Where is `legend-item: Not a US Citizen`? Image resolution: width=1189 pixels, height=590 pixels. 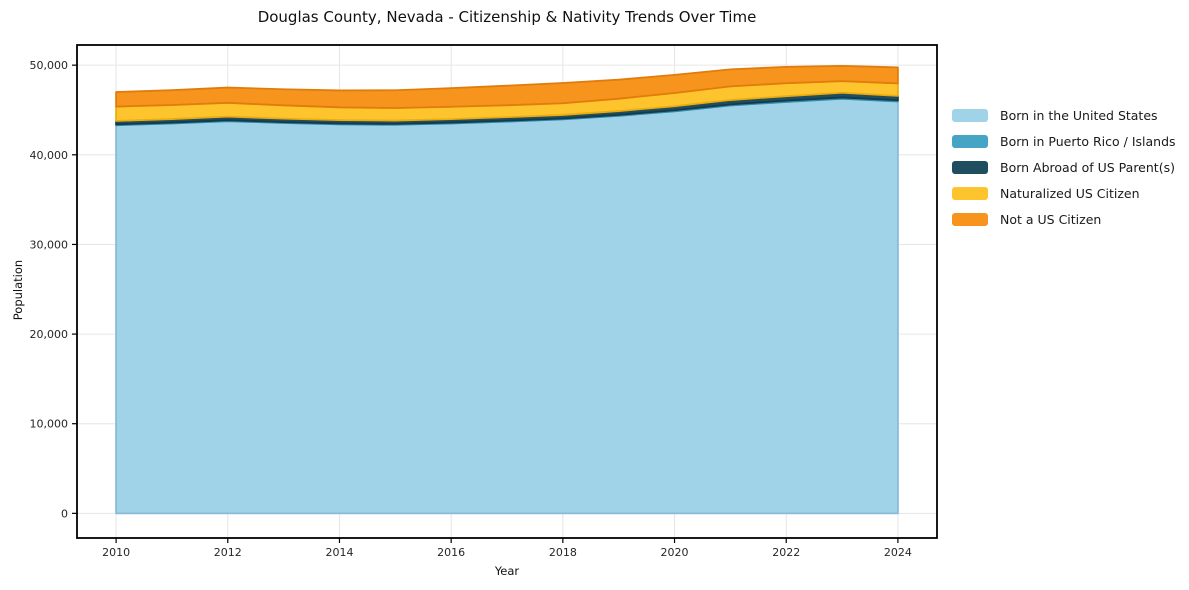
legend-item: Not a US Citizen is located at coordinates (1064, 219).